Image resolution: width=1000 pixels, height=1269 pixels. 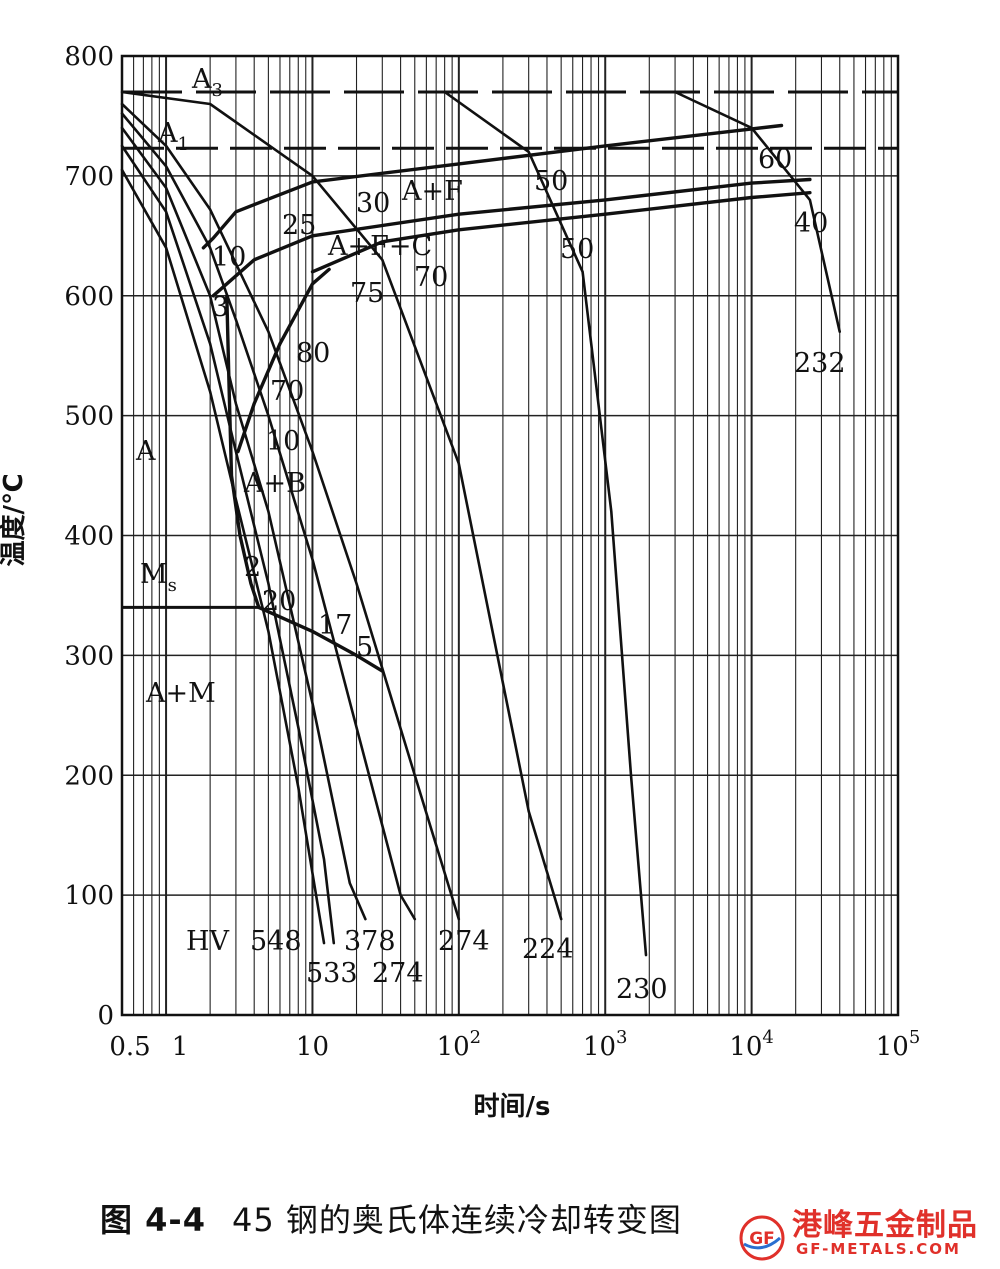 I want to click on percent-annotation: 25, so click(x=299, y=225).